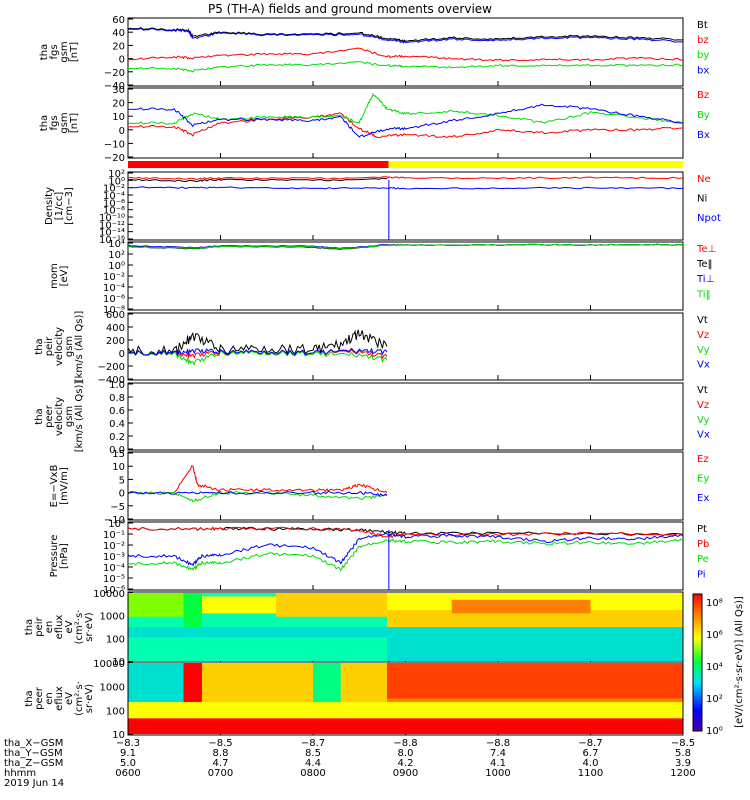 The image size is (750, 800). What do you see at coordinates (49, 627) in the screenshot?
I see `ylabel-peir-eflux: en` at bounding box center [49, 627].